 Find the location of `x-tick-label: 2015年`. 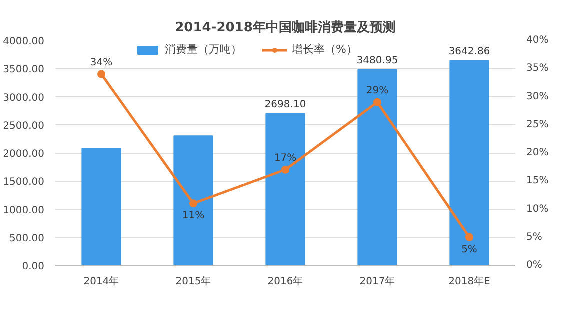

x-tick-label: 2015年 is located at coordinates (194, 282).